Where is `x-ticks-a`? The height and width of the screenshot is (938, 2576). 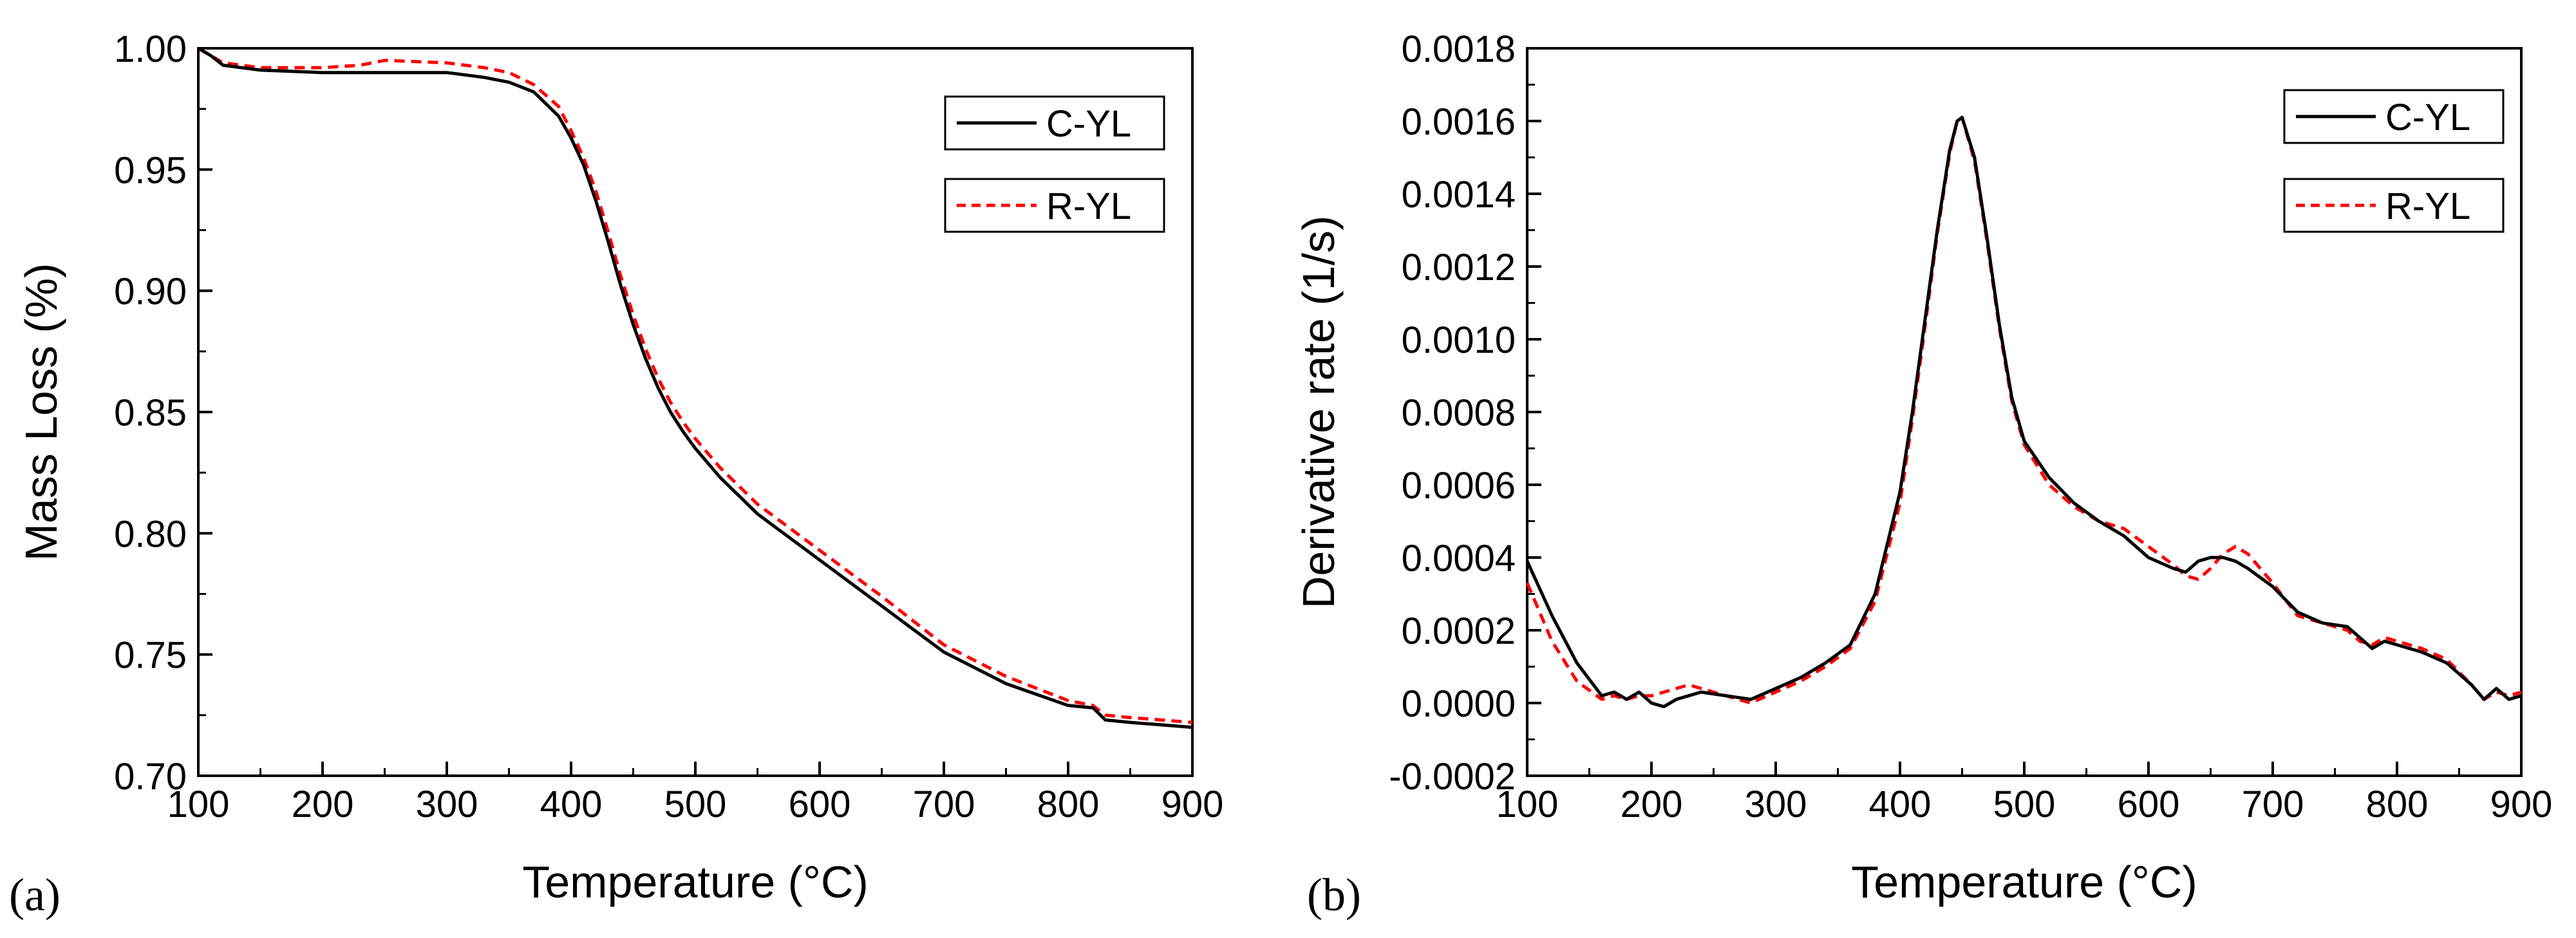
x-ticks-a is located at coordinates (695, 769).